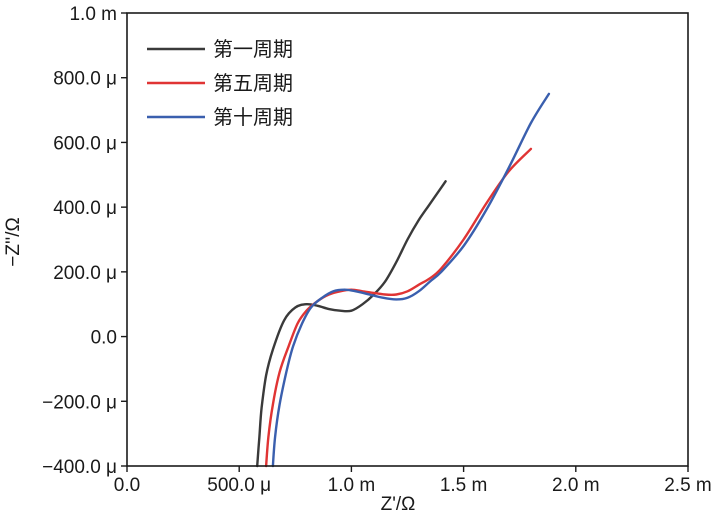  Describe the element at coordinates (127, 485) in the screenshot. I see `x-tick-label: 0.0` at that location.